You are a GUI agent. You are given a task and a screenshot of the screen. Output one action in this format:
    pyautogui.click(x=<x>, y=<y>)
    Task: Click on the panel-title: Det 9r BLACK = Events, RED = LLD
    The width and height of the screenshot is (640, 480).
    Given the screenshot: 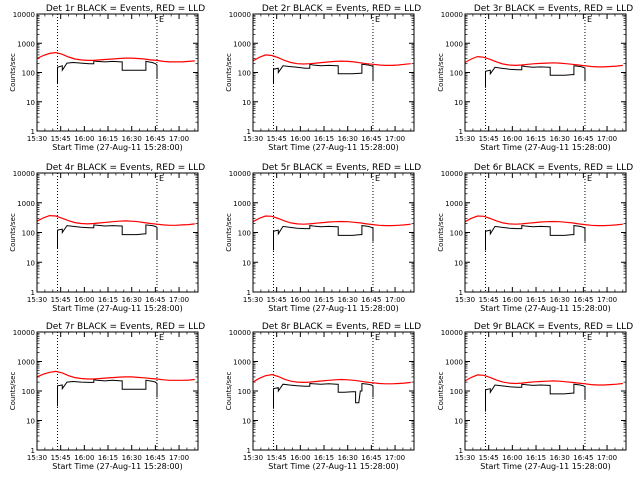 What is the action you would take?
    pyautogui.click(x=553, y=327)
    